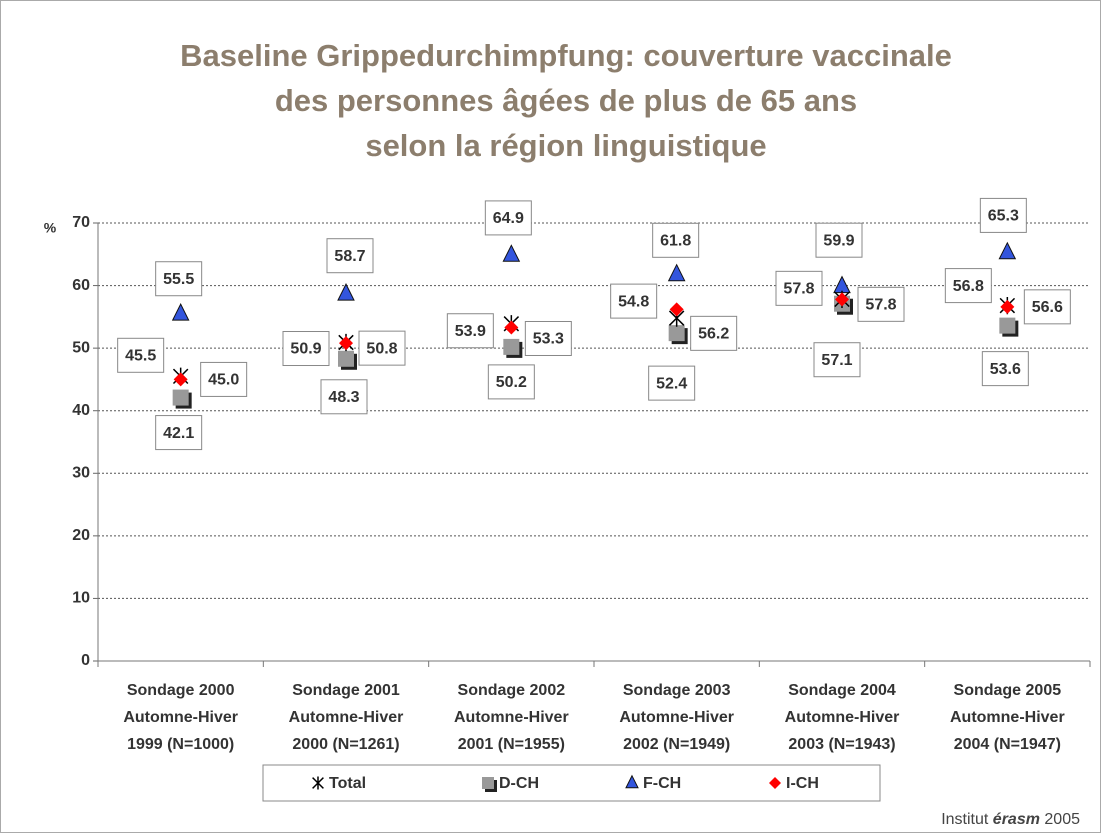 The width and height of the screenshot is (1101, 833). What do you see at coordinates (81, 598) in the screenshot?
I see `y-tick-label: 10` at bounding box center [81, 598].